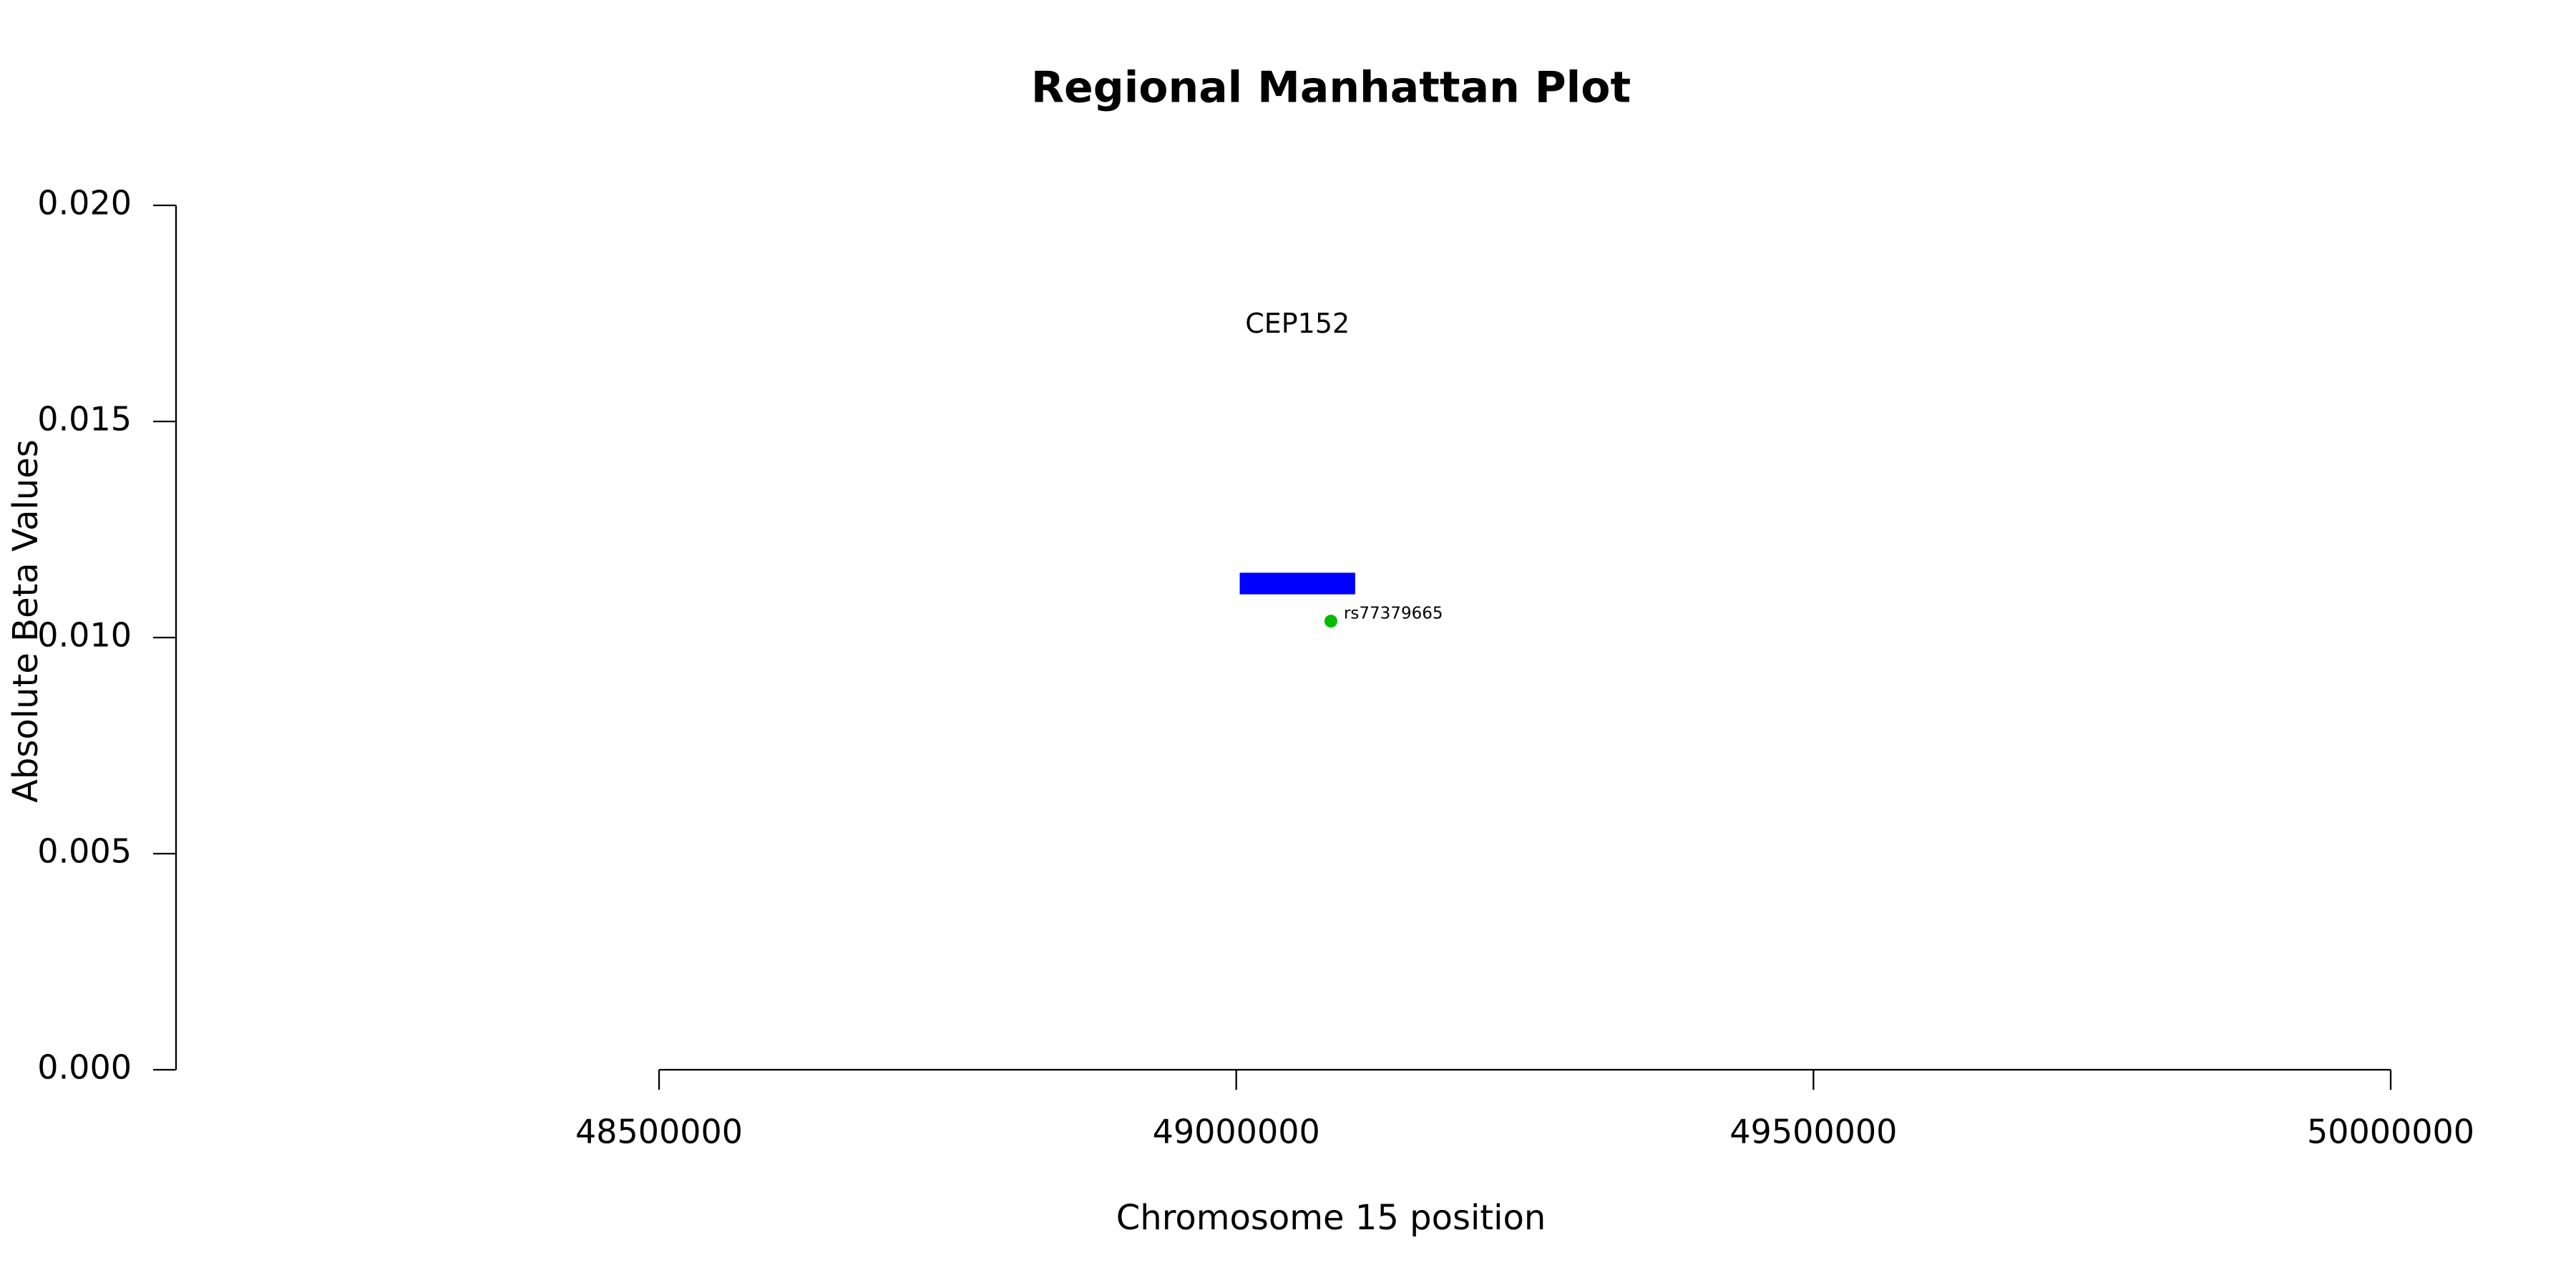 The image size is (2576, 1288). Describe the element at coordinates (1331, 88) in the screenshot. I see `chart-title: Regional Manhattan Plot` at that location.